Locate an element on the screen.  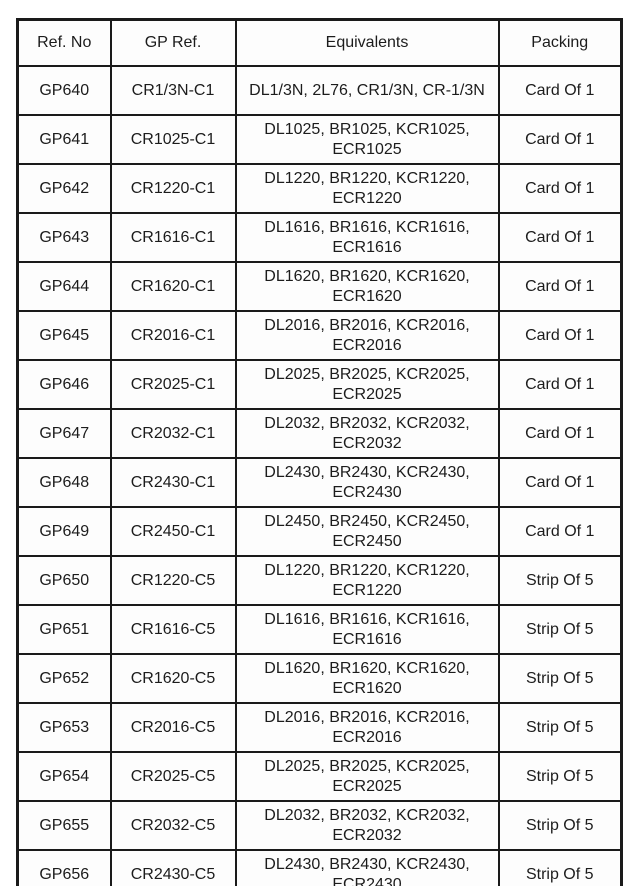
col-header-packing: Packing is located at coordinates (560, 42).